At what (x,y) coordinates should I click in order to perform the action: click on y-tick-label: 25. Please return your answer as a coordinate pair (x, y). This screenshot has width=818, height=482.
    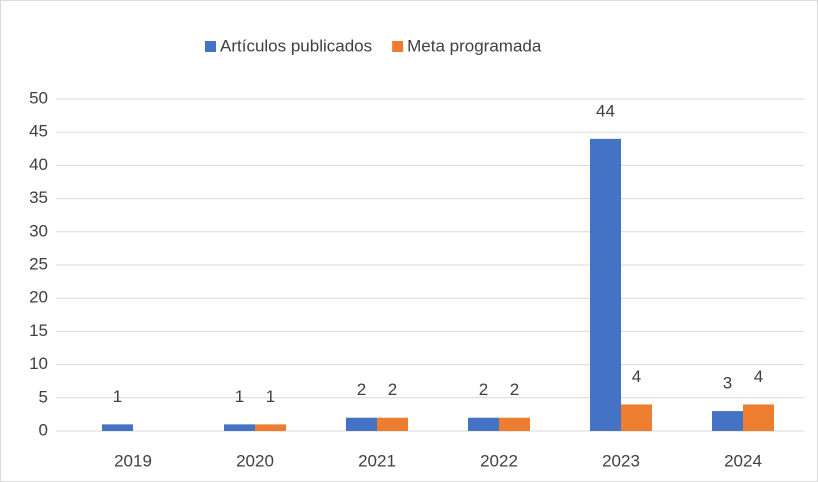
    Looking at the image, I should click on (38, 263).